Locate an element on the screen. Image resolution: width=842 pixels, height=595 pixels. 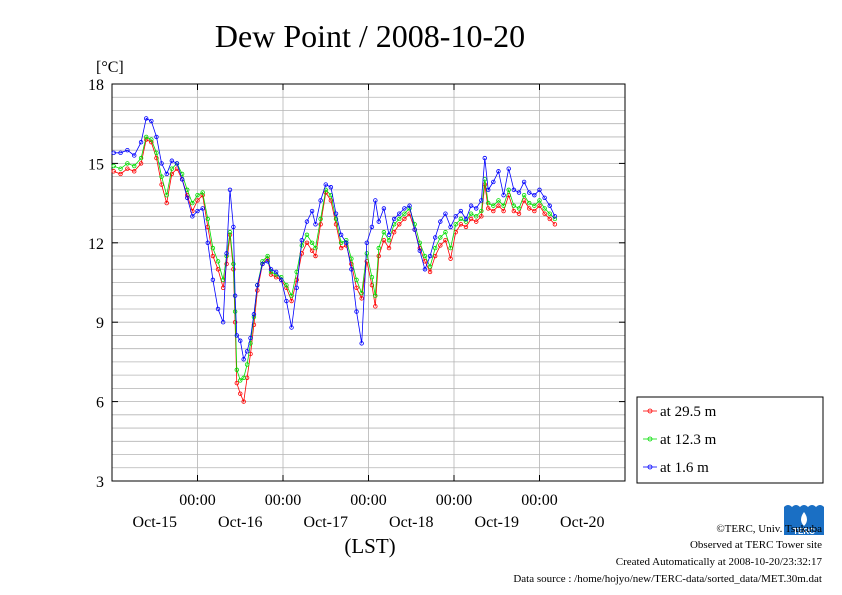
x-day-label: Oct-19 is located at coordinates (497, 522).